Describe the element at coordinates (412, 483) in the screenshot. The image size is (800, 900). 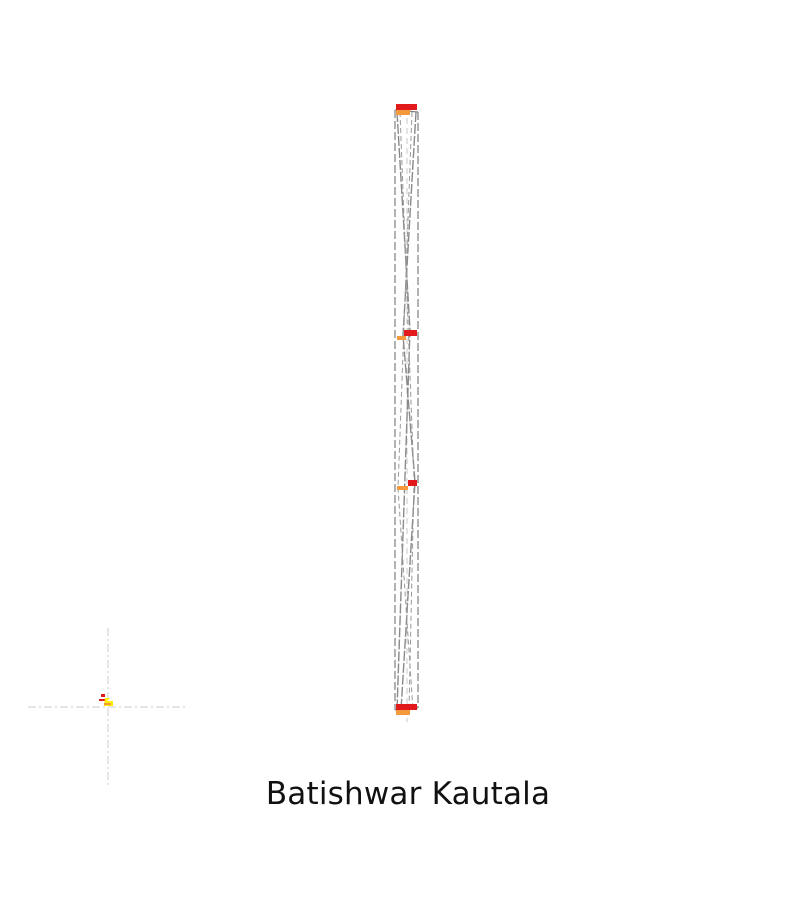
I see `marker-red-mid-lower` at that location.